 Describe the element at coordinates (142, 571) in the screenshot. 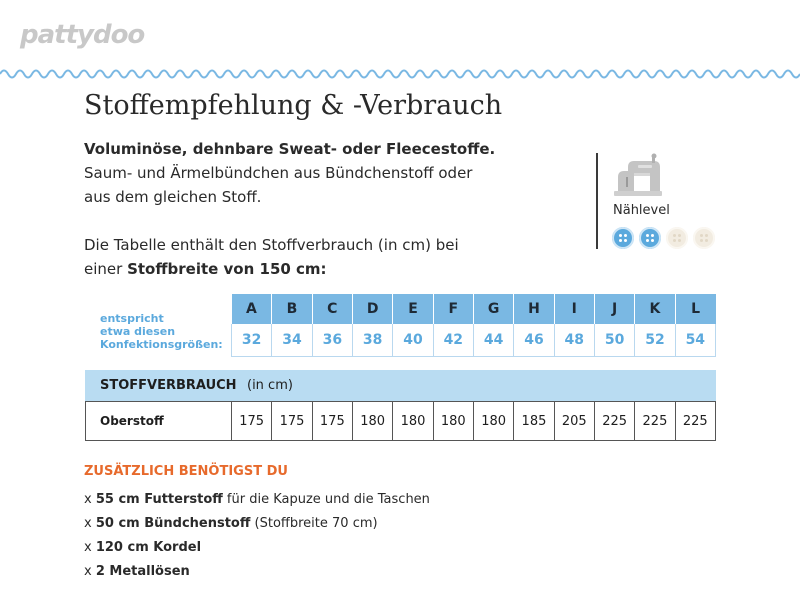

I see `list-item-amount: 2 Metallösen` at that location.